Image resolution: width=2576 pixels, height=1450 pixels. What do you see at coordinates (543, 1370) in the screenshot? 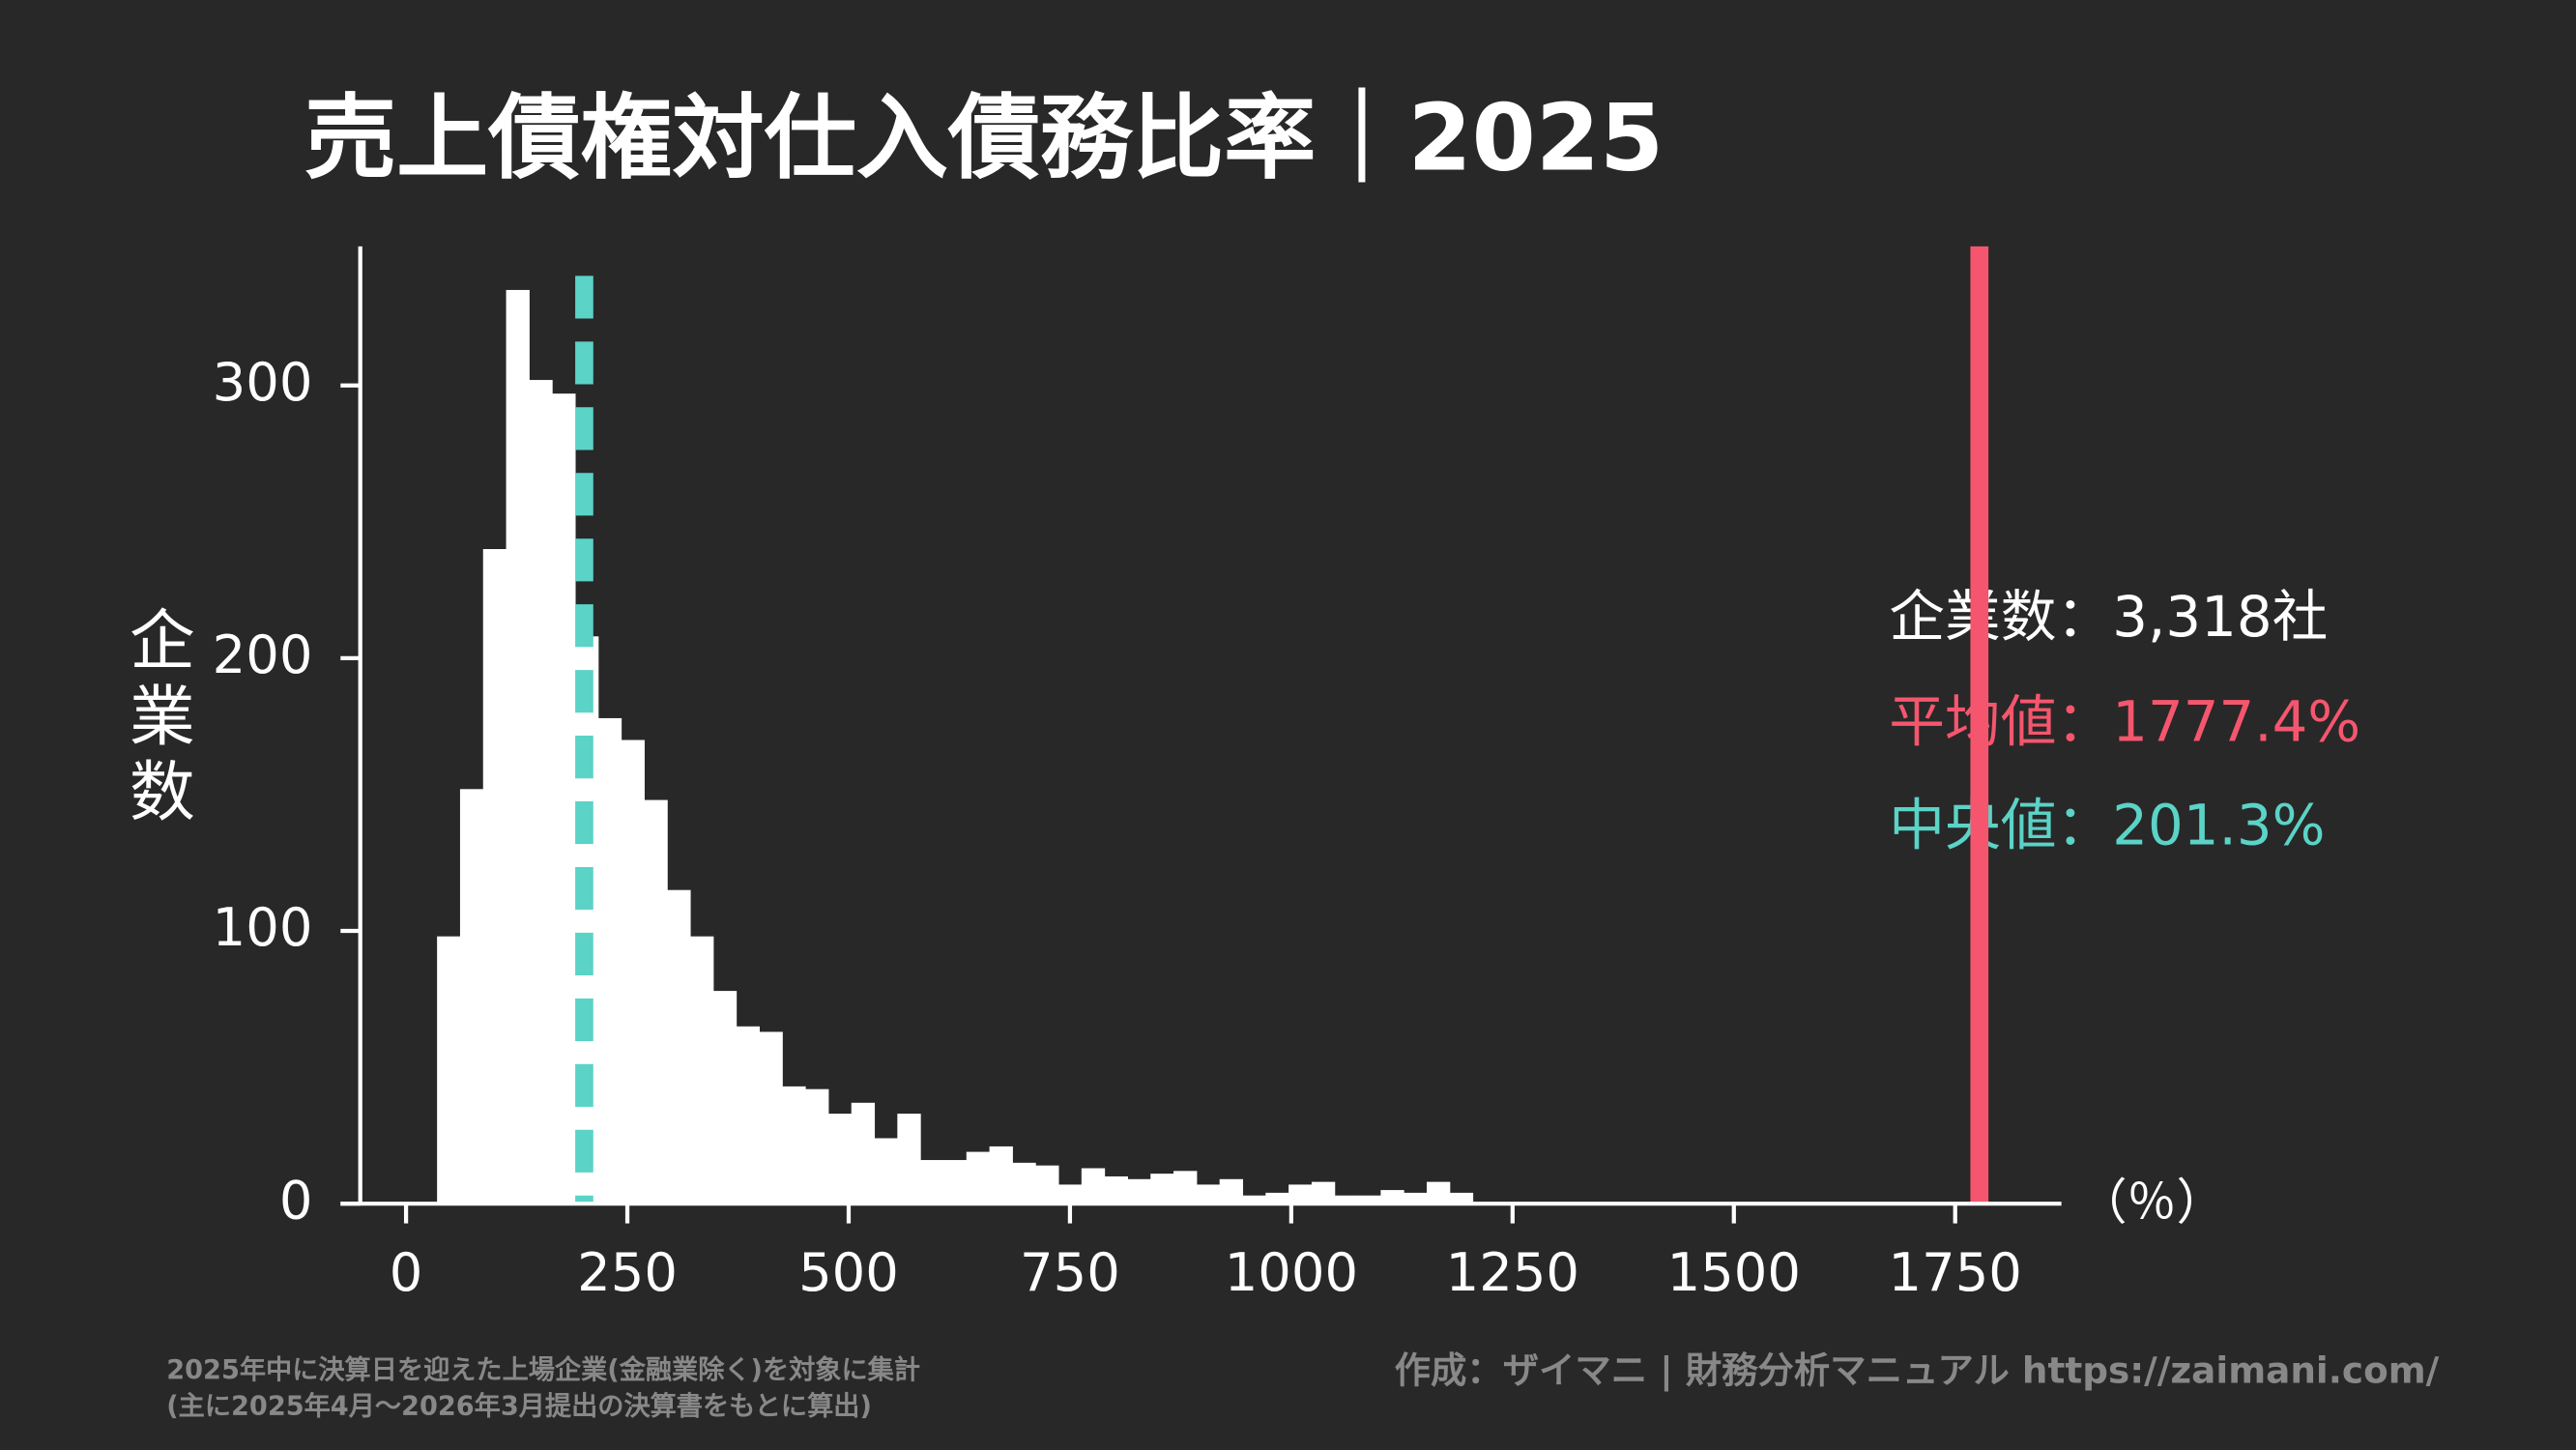
I see `note: 2025年中に決算日を迎えた上場企業(金融業除く)を対象に集計` at bounding box center [543, 1370].